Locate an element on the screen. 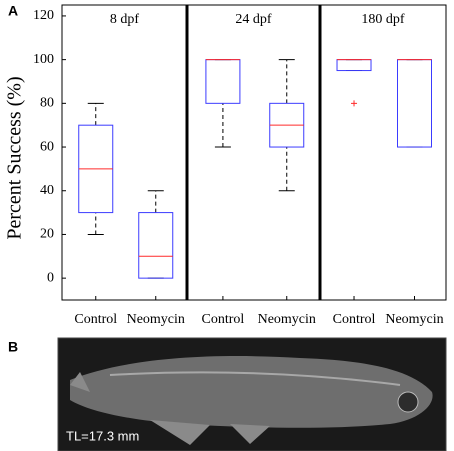 This screenshot has height=451, width=454. y-tick-label: 20 is located at coordinates (47, 234).